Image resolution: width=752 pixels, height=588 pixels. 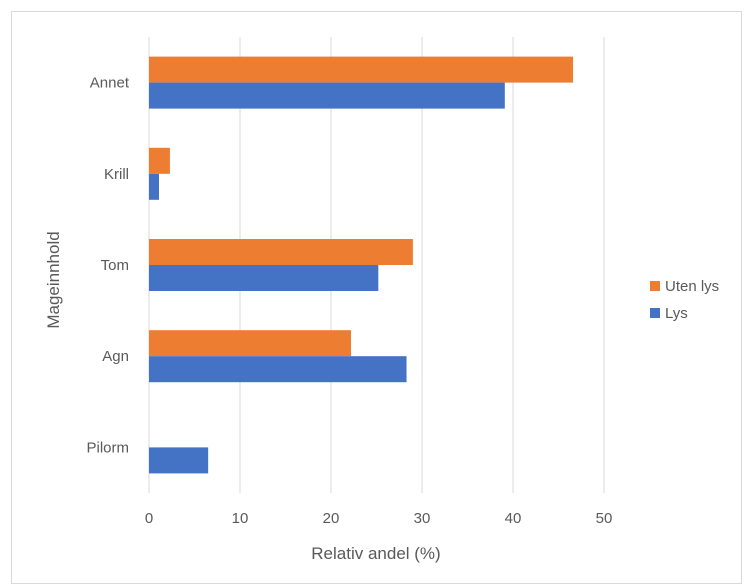 I want to click on bar-lys-tom, so click(x=264, y=278).